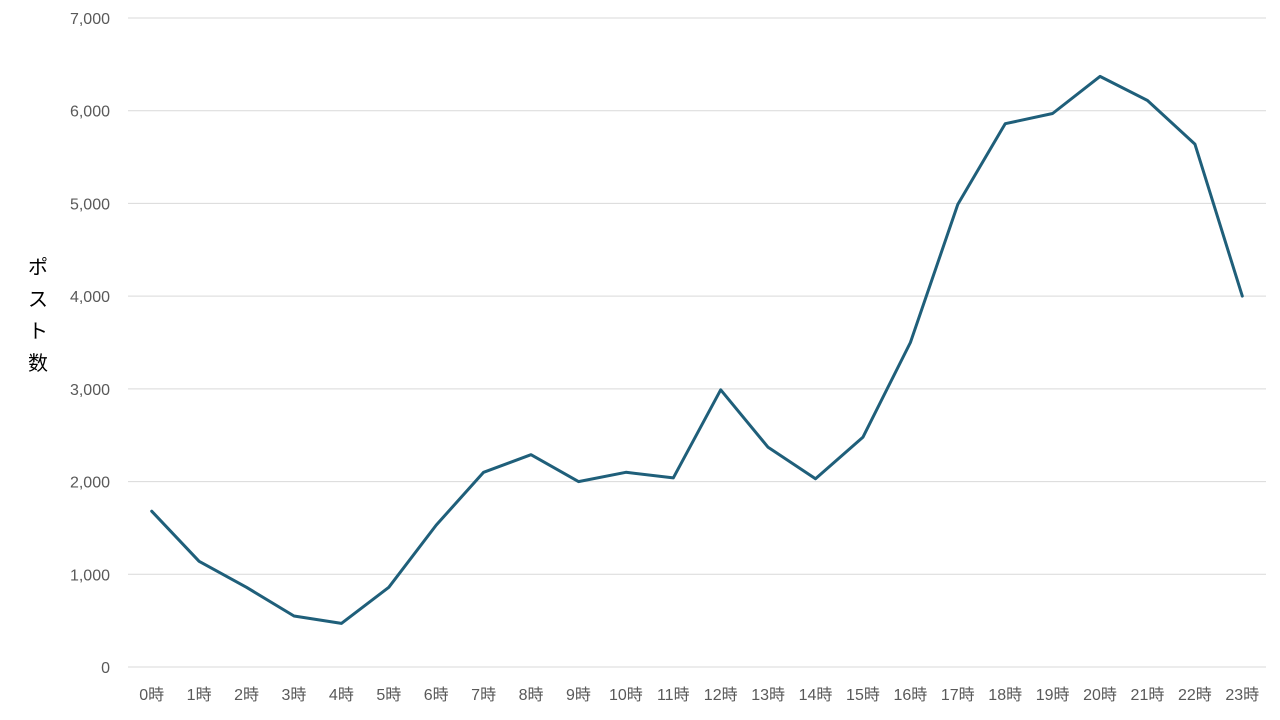  Describe the element at coordinates (105, 668) in the screenshot. I see `y-tick-label: 0` at that location.